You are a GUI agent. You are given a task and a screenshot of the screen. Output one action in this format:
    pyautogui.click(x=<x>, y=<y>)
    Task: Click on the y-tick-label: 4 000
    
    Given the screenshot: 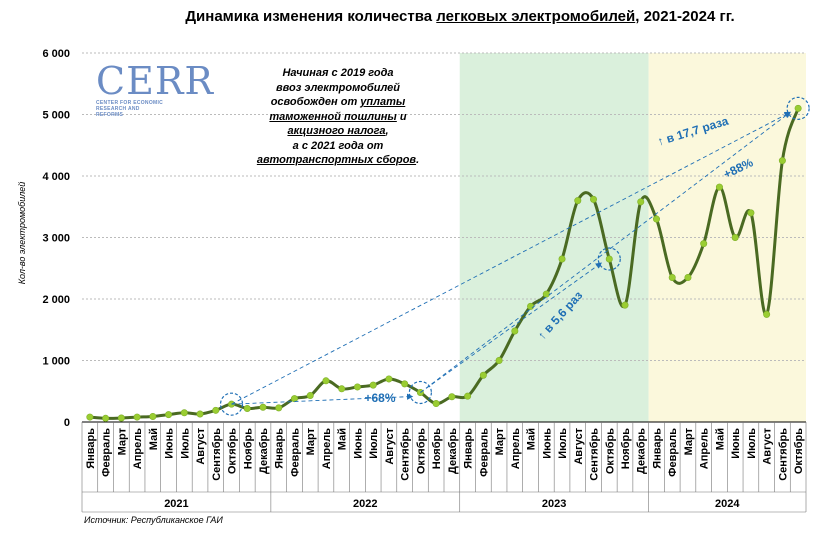 What is the action you would take?
    pyautogui.click(x=56, y=177)
    